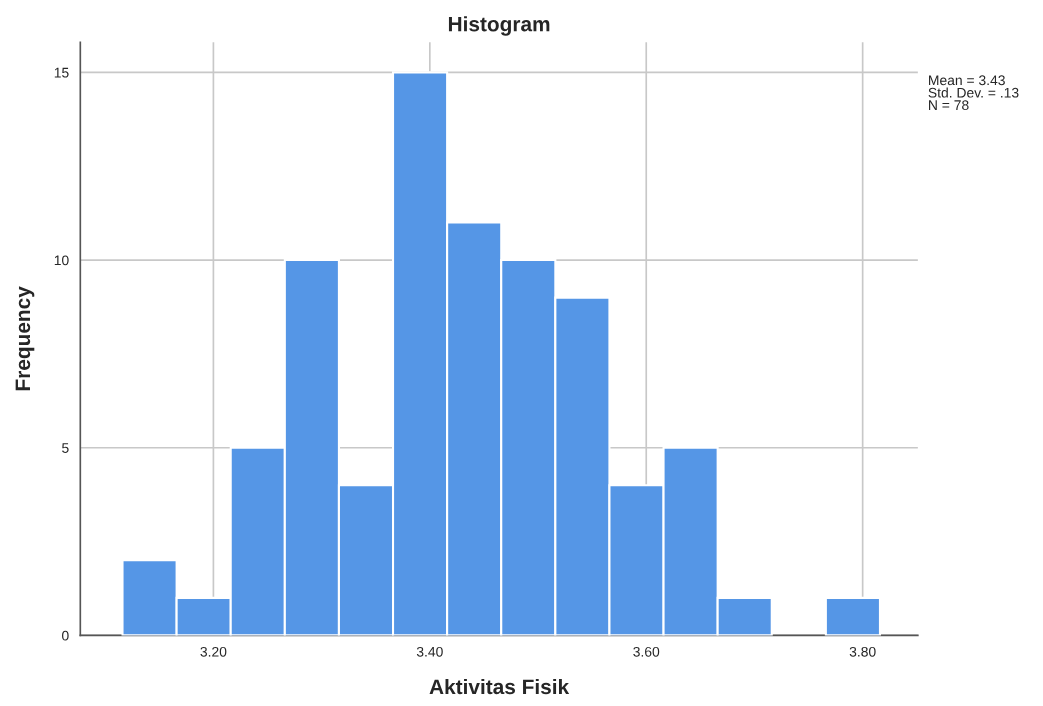  What do you see at coordinates (646, 651) in the screenshot?
I see `x-tick-label: 3.60` at bounding box center [646, 651].